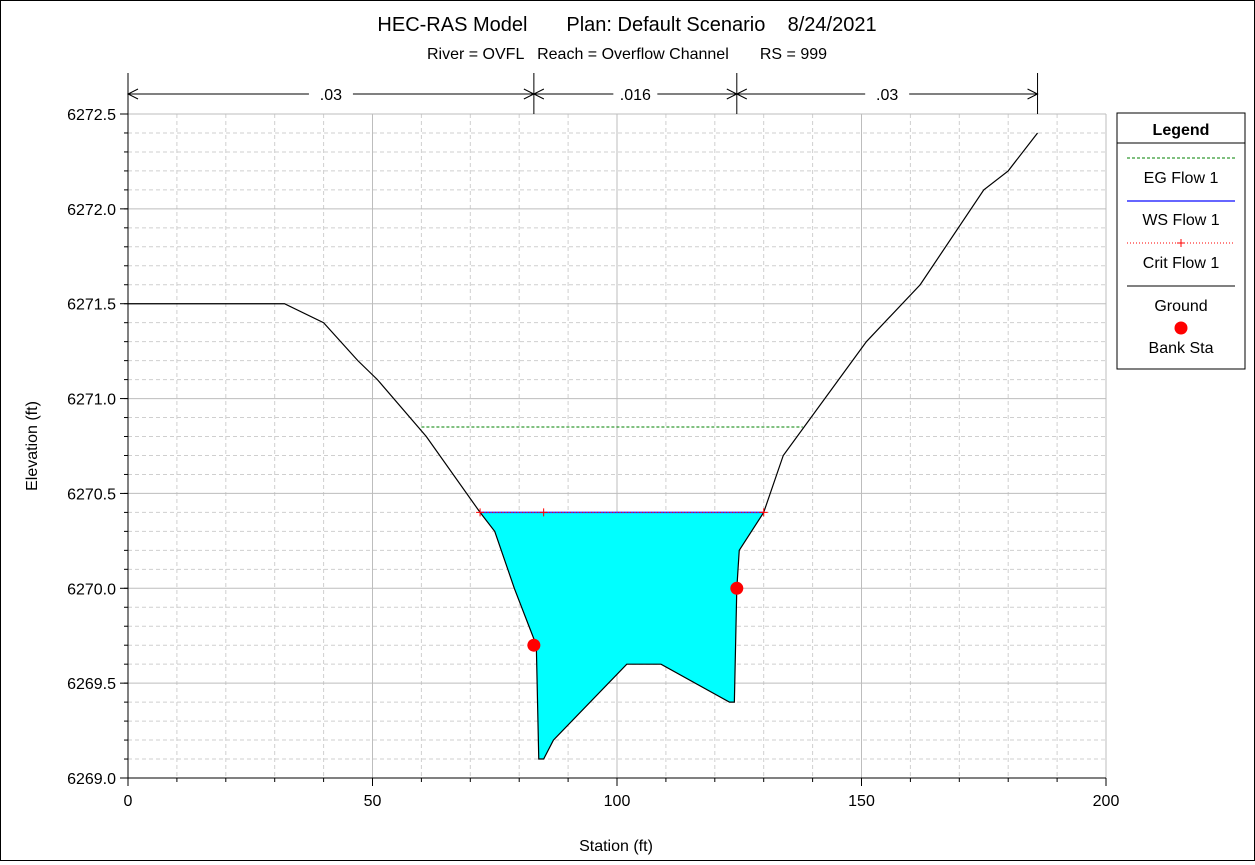 Image resolution: width=1255 pixels, height=865 pixels. I want to click on legend-title: Legend, so click(1181, 130).